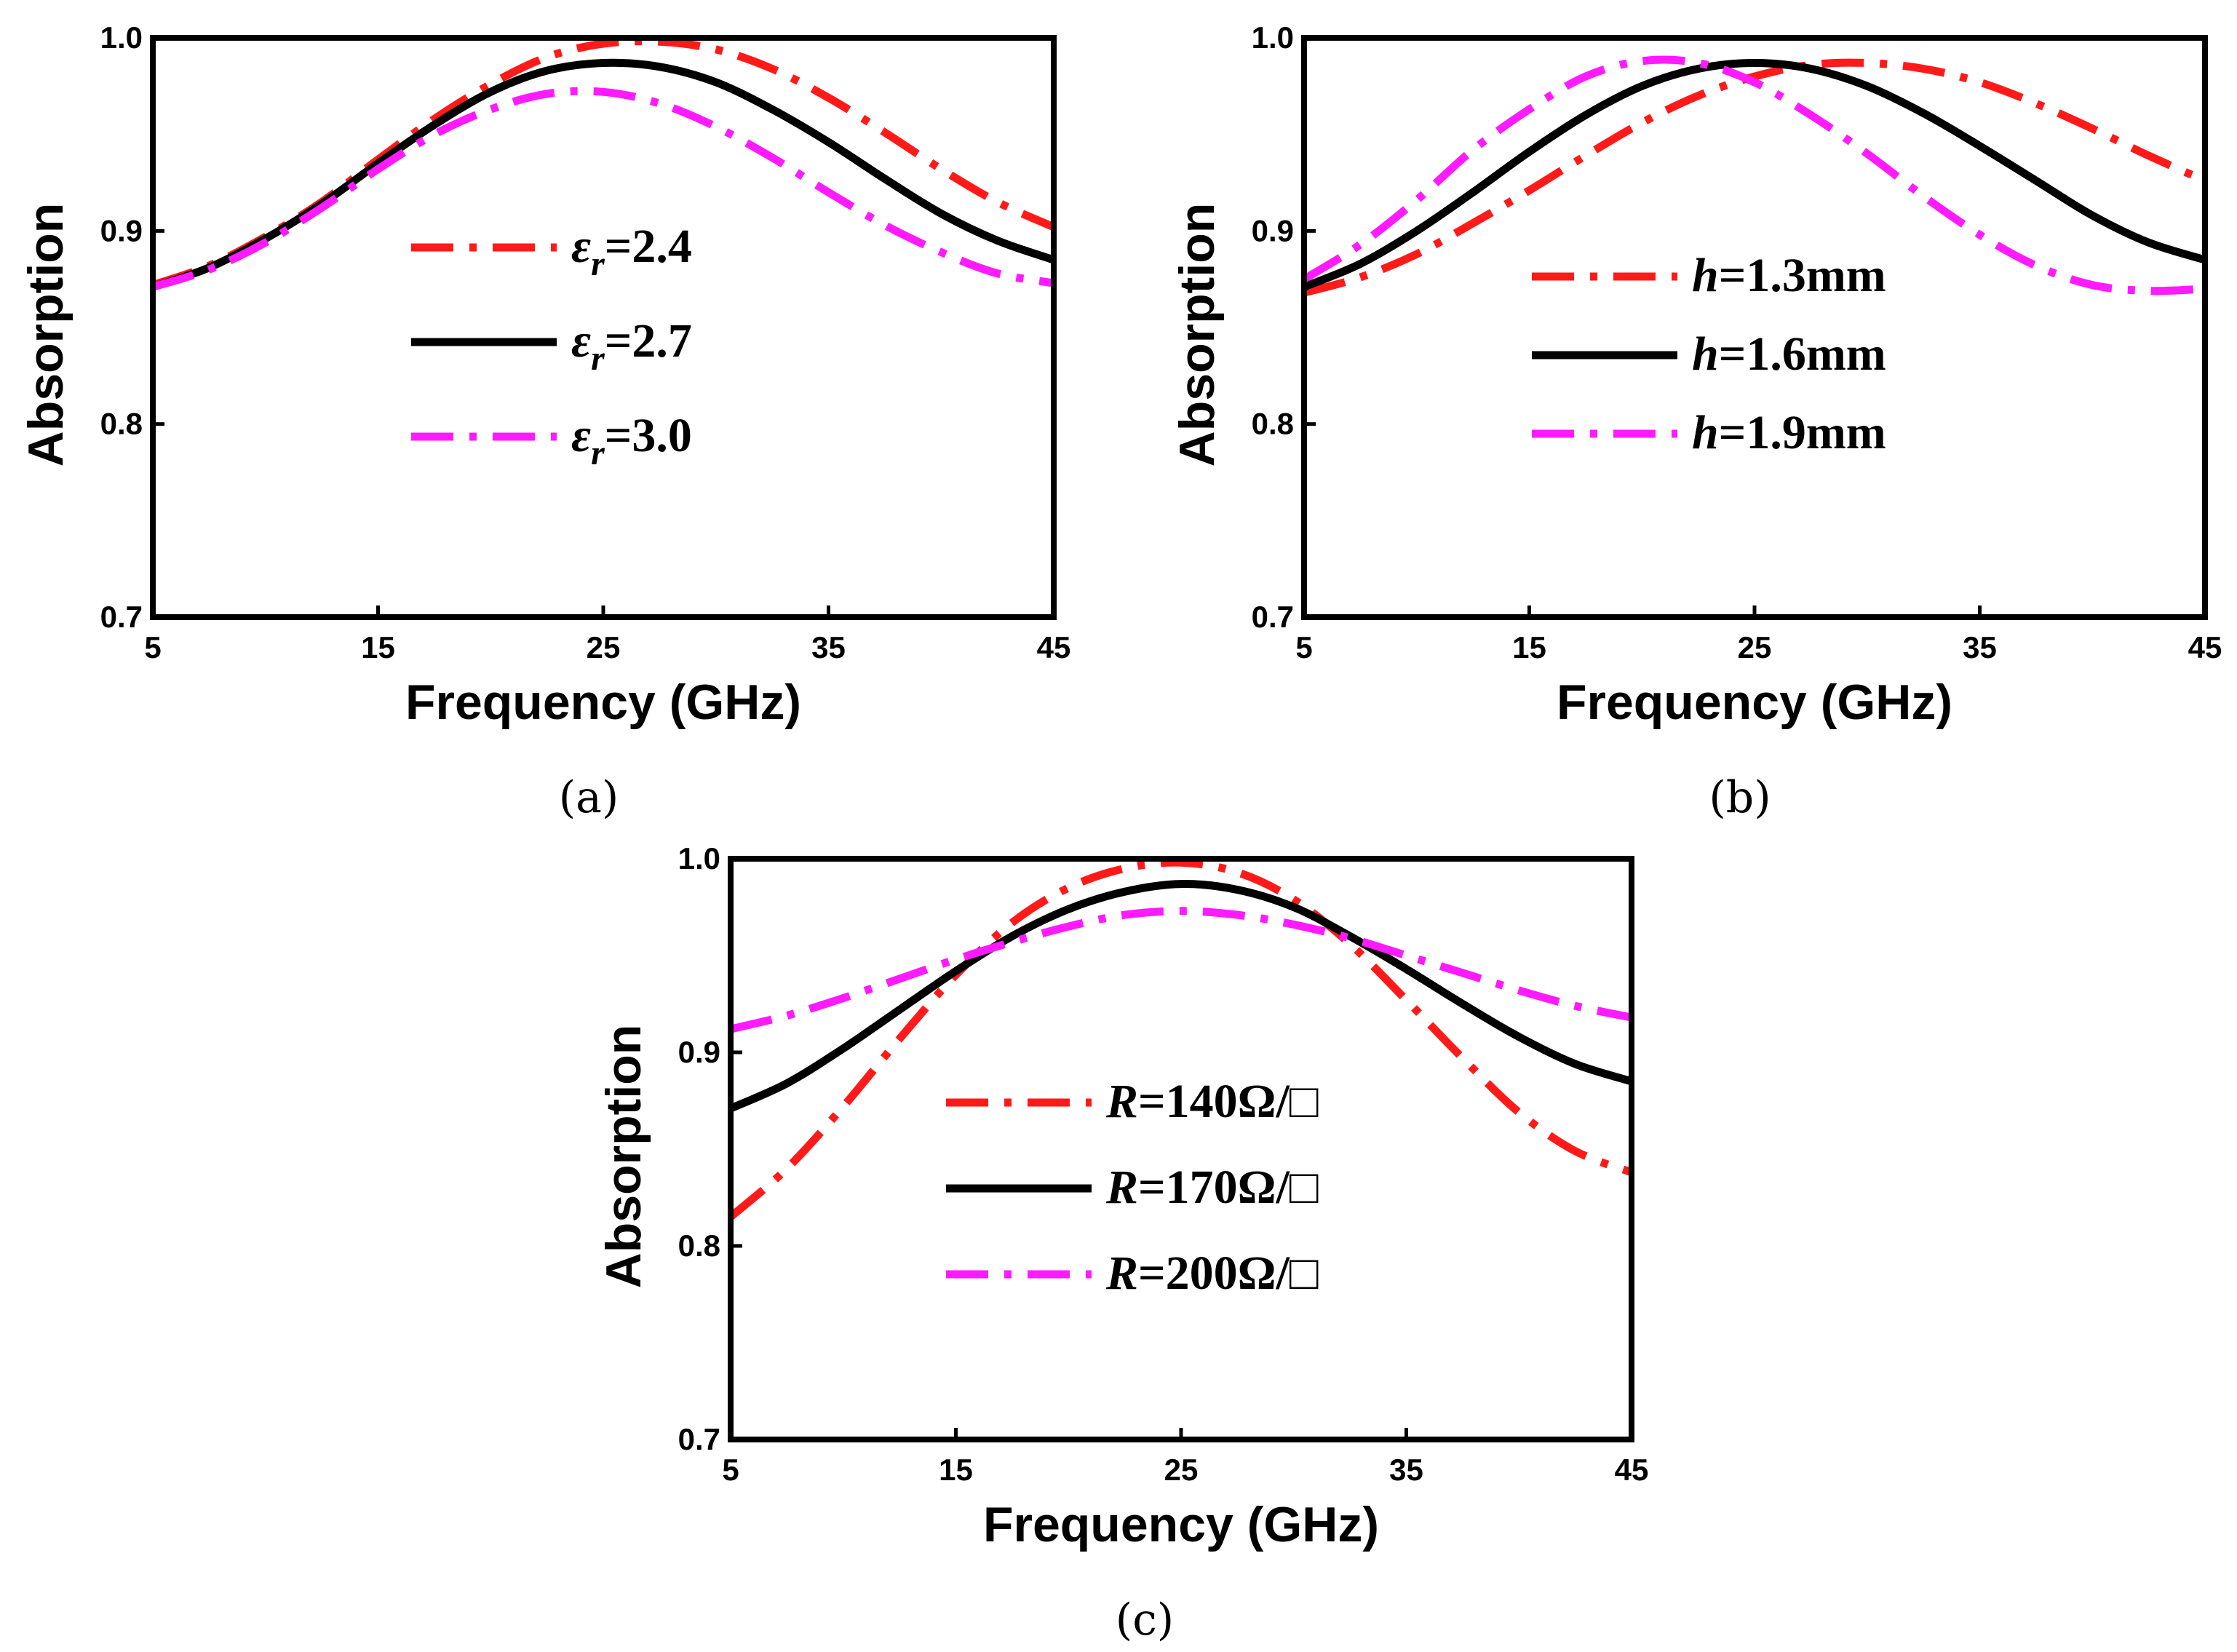  Describe the element at coordinates (631, 440) in the screenshot. I see `legend-label-3: εr=3.0` at that location.